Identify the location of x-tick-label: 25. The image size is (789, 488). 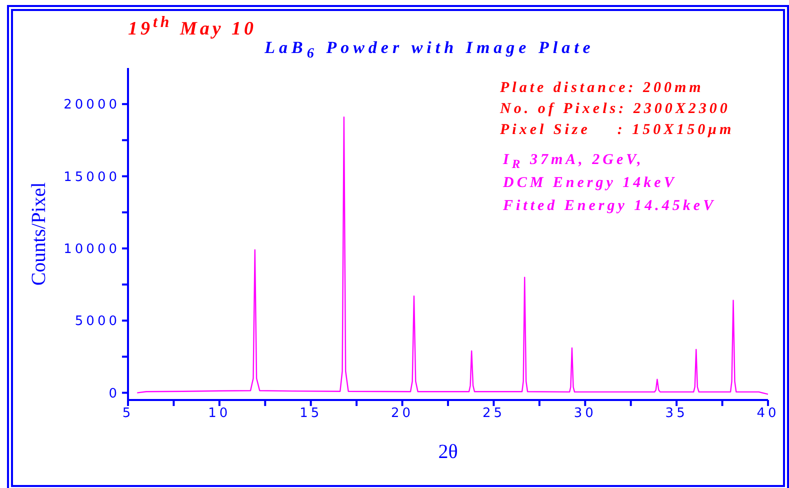
(493, 414).